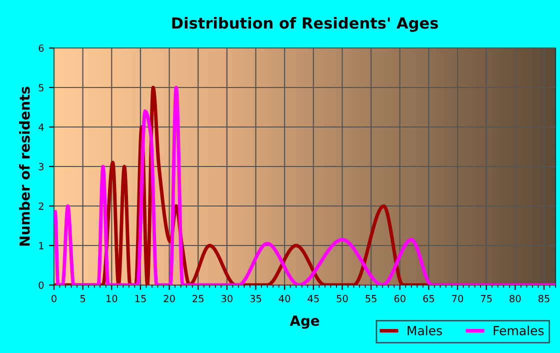 This screenshot has height=353, width=560. Describe the element at coordinates (371, 298) in the screenshot. I see `x-tick-label: 55` at that location.